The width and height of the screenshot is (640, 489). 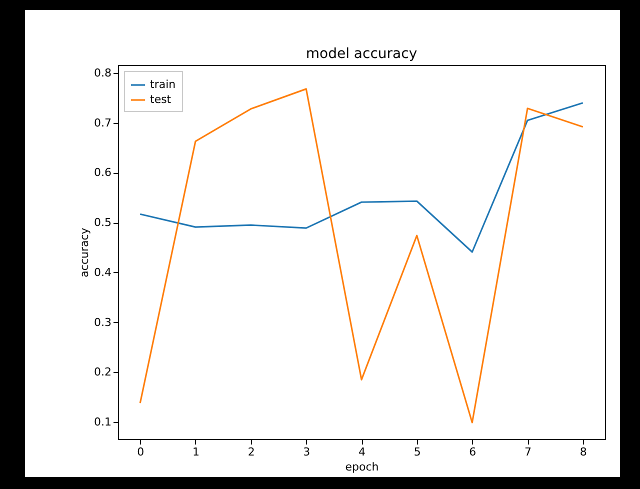 I want to click on x-tick-label: 1, so click(x=196, y=452).